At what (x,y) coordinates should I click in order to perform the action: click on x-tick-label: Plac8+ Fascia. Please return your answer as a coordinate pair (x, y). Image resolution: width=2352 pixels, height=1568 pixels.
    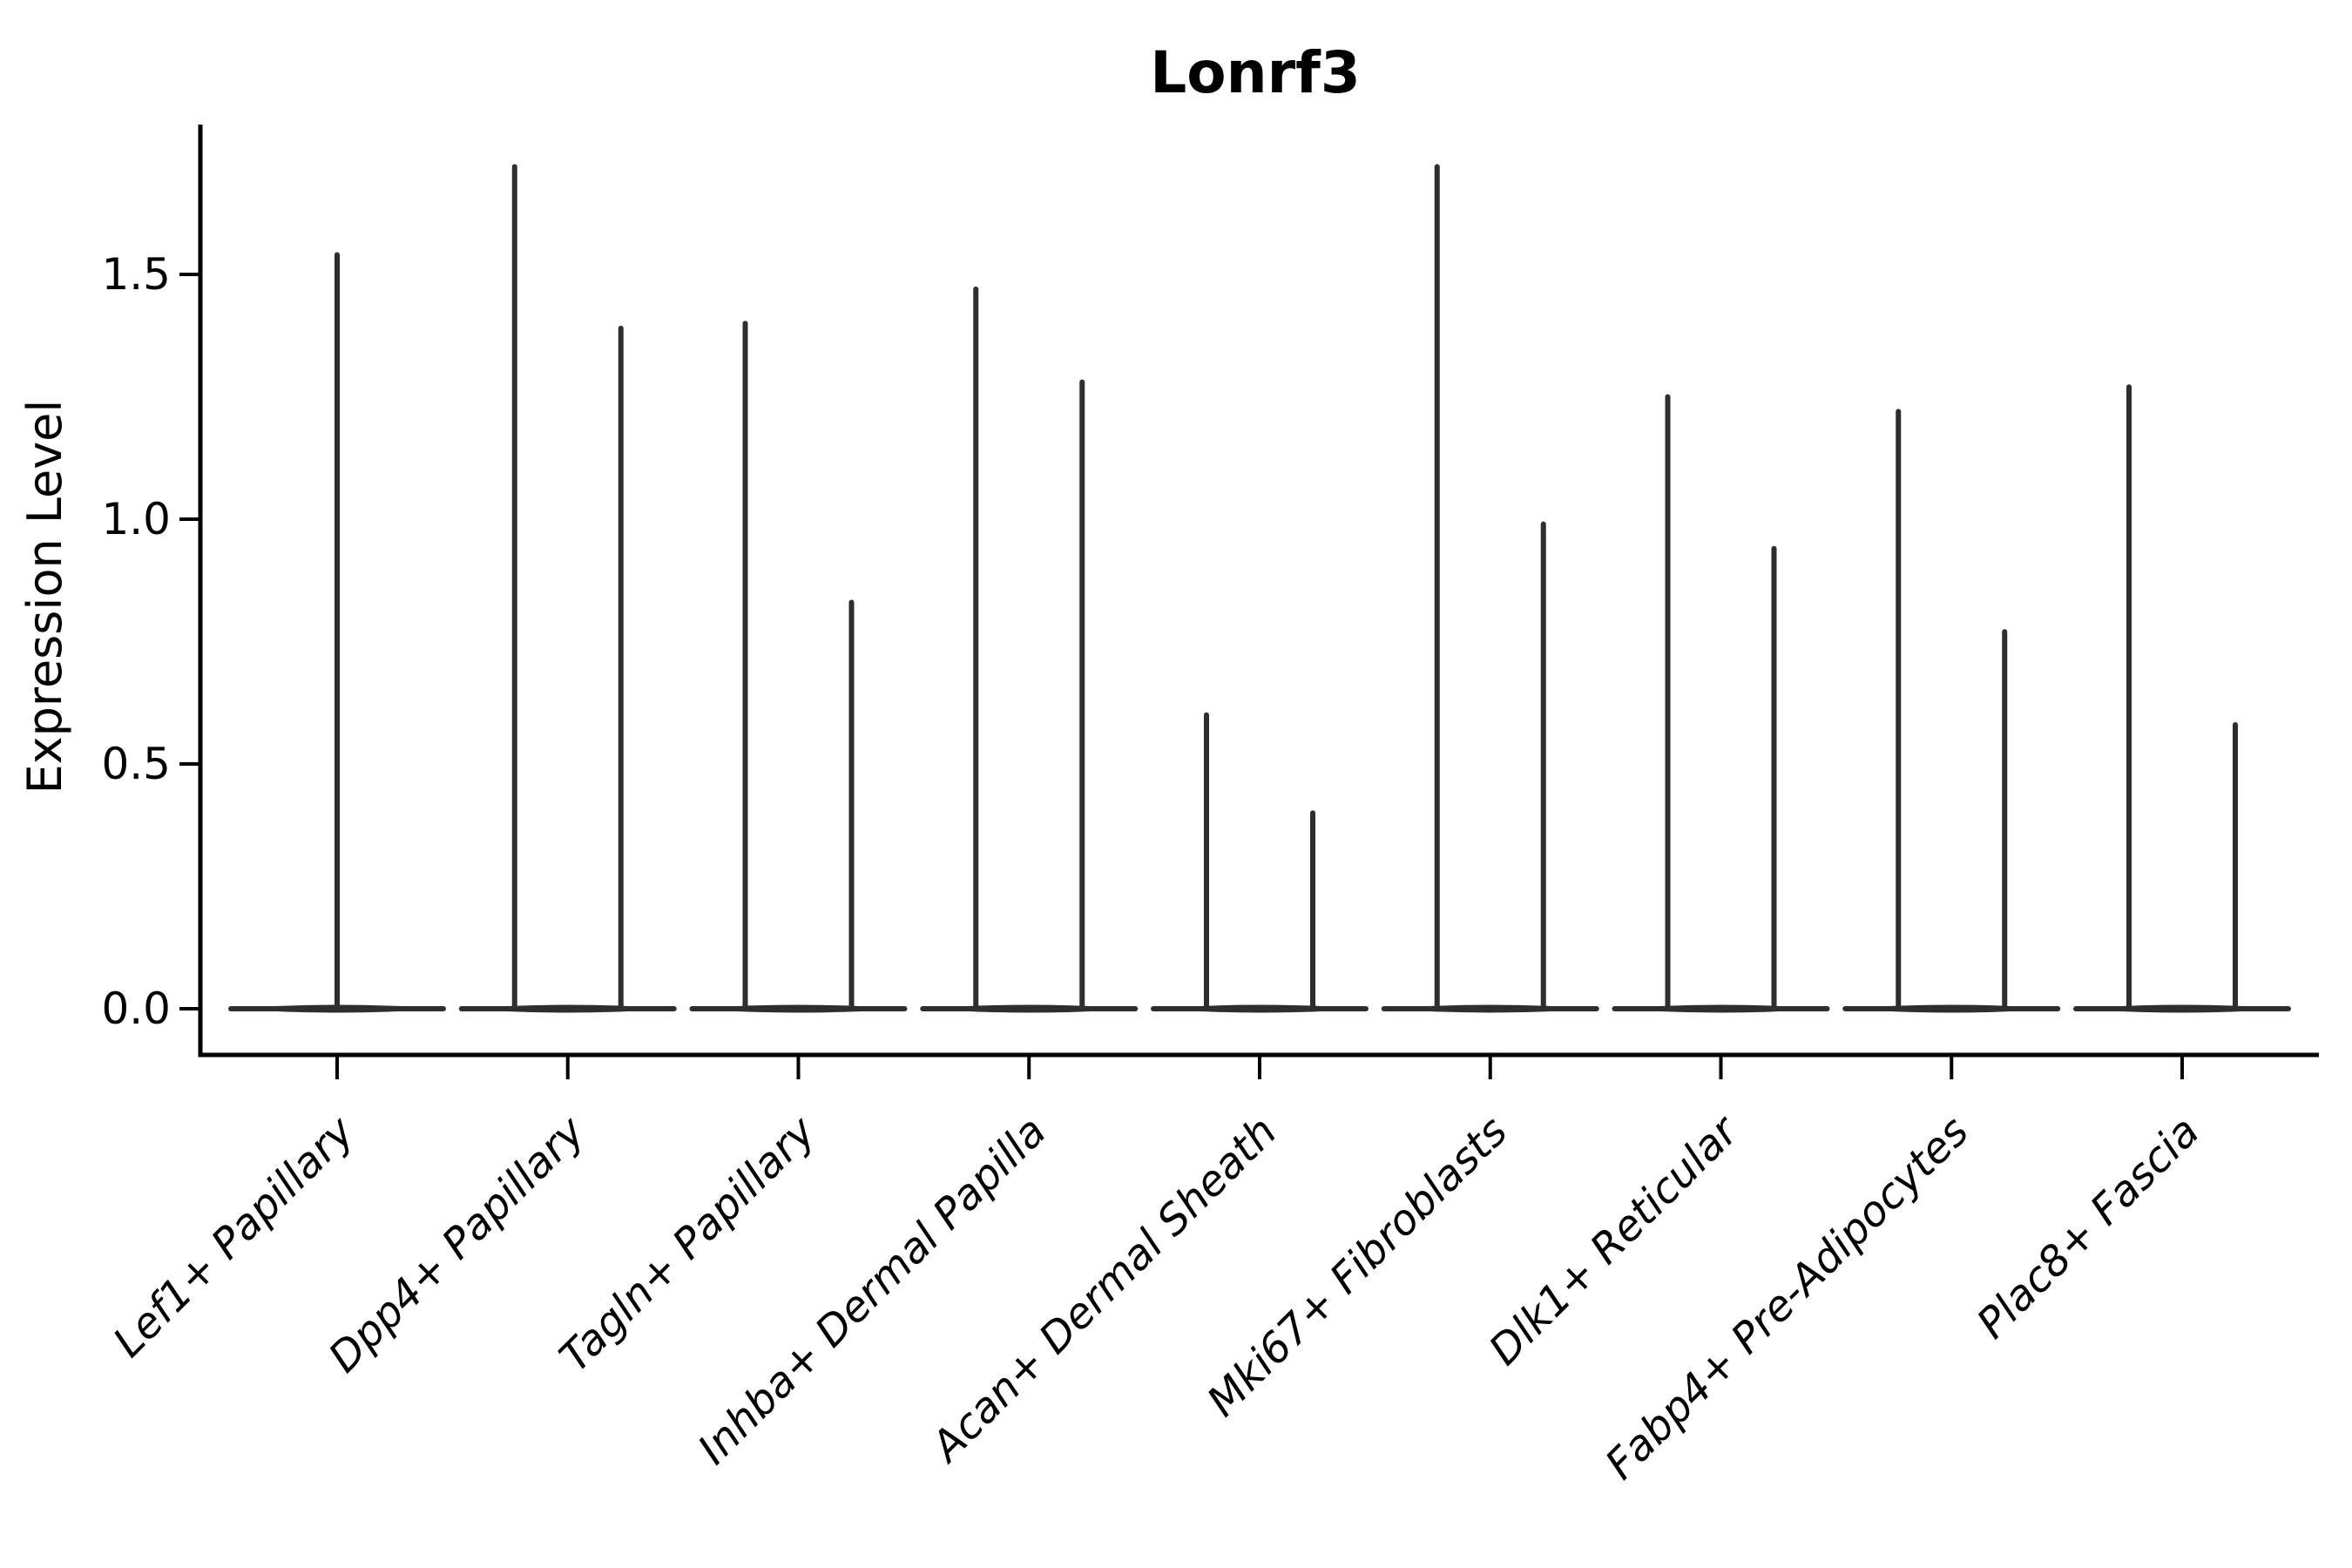
    Looking at the image, I should click on (2088, 1227).